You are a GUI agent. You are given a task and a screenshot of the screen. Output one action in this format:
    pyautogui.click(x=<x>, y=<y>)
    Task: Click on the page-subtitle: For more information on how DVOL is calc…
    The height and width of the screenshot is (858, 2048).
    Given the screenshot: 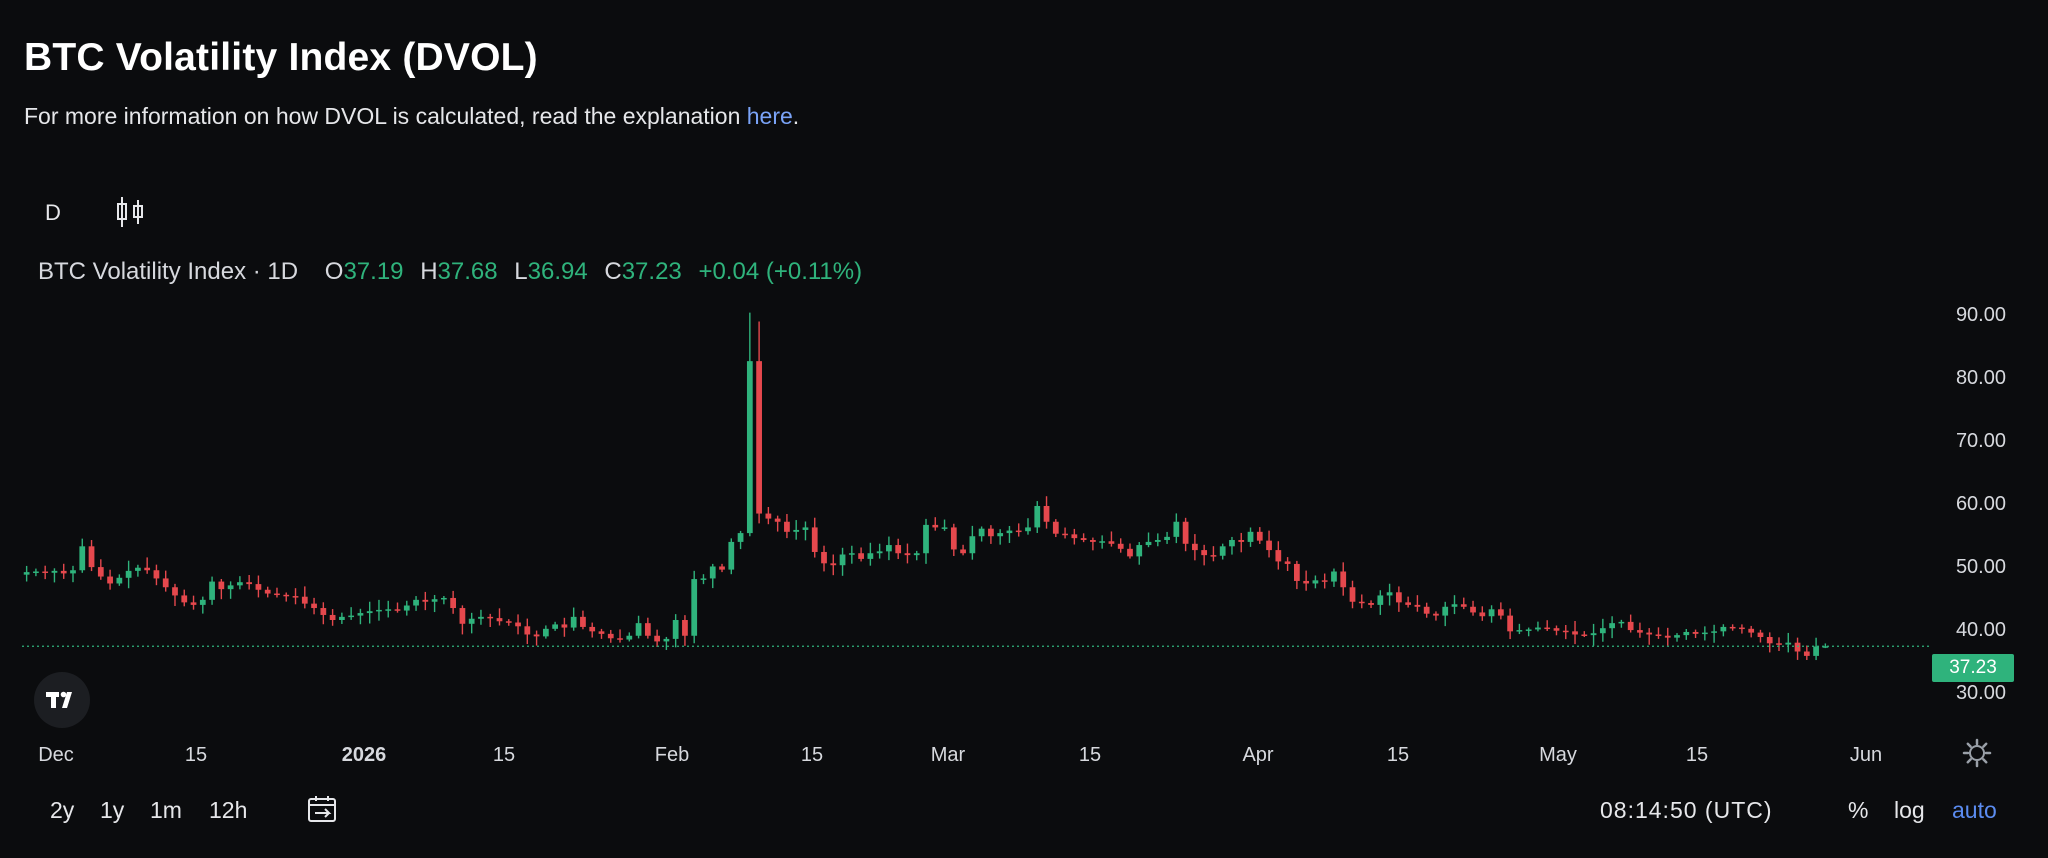 What is the action you would take?
    pyautogui.click(x=411, y=116)
    